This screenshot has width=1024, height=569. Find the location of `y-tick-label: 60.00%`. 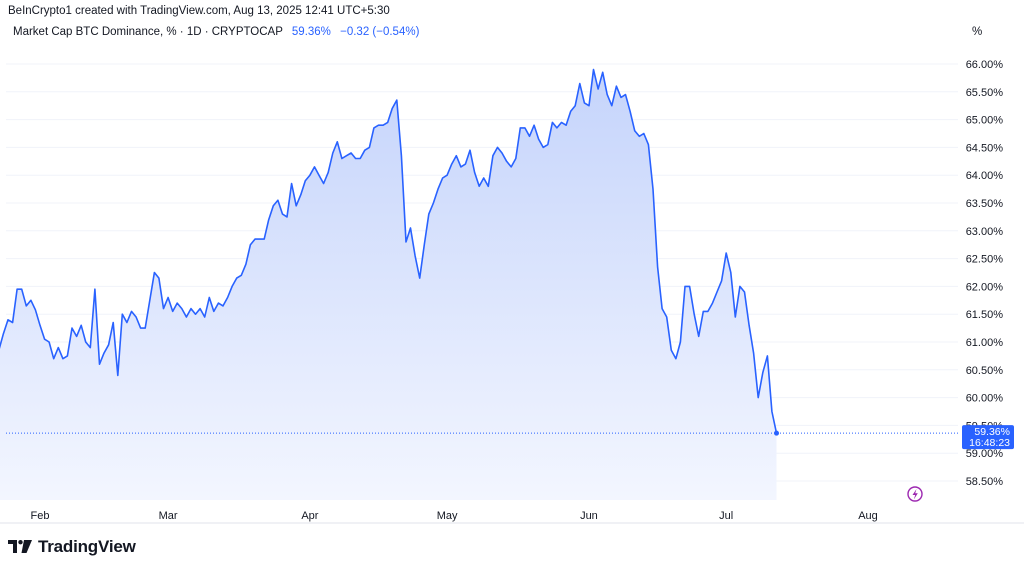

y-tick-label: 60.00% is located at coordinates (985, 399).